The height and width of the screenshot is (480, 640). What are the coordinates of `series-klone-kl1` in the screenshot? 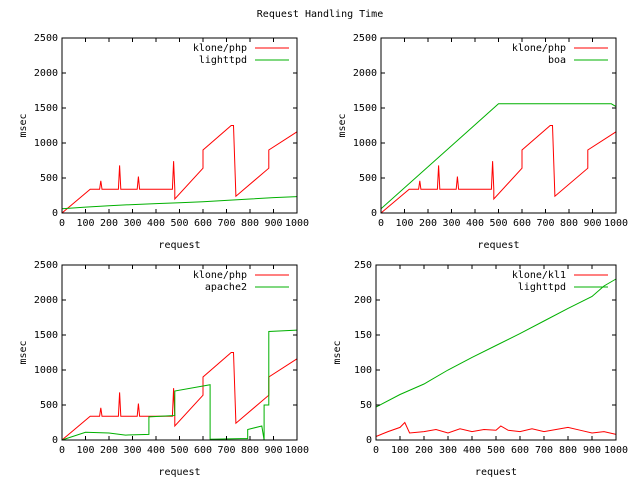 It's located at (496, 429).